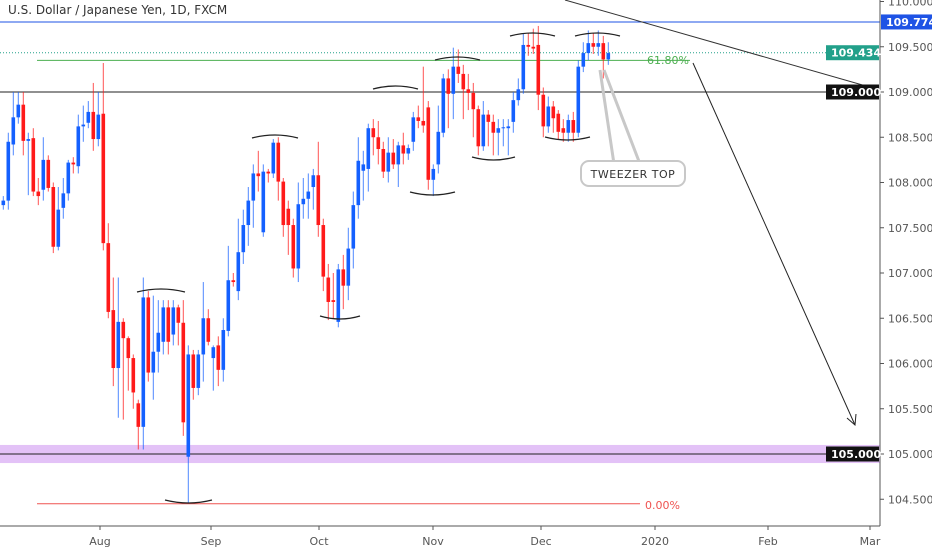 The height and width of the screenshot is (550, 932). I want to click on price-tick-label: 108.500, so click(910, 137).